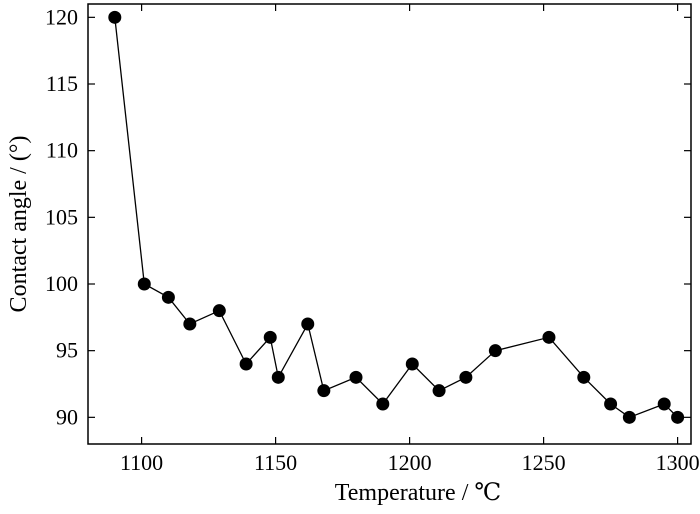  What do you see at coordinates (418, 493) in the screenshot?
I see `x-axis-title: Temperature / ℃` at bounding box center [418, 493].